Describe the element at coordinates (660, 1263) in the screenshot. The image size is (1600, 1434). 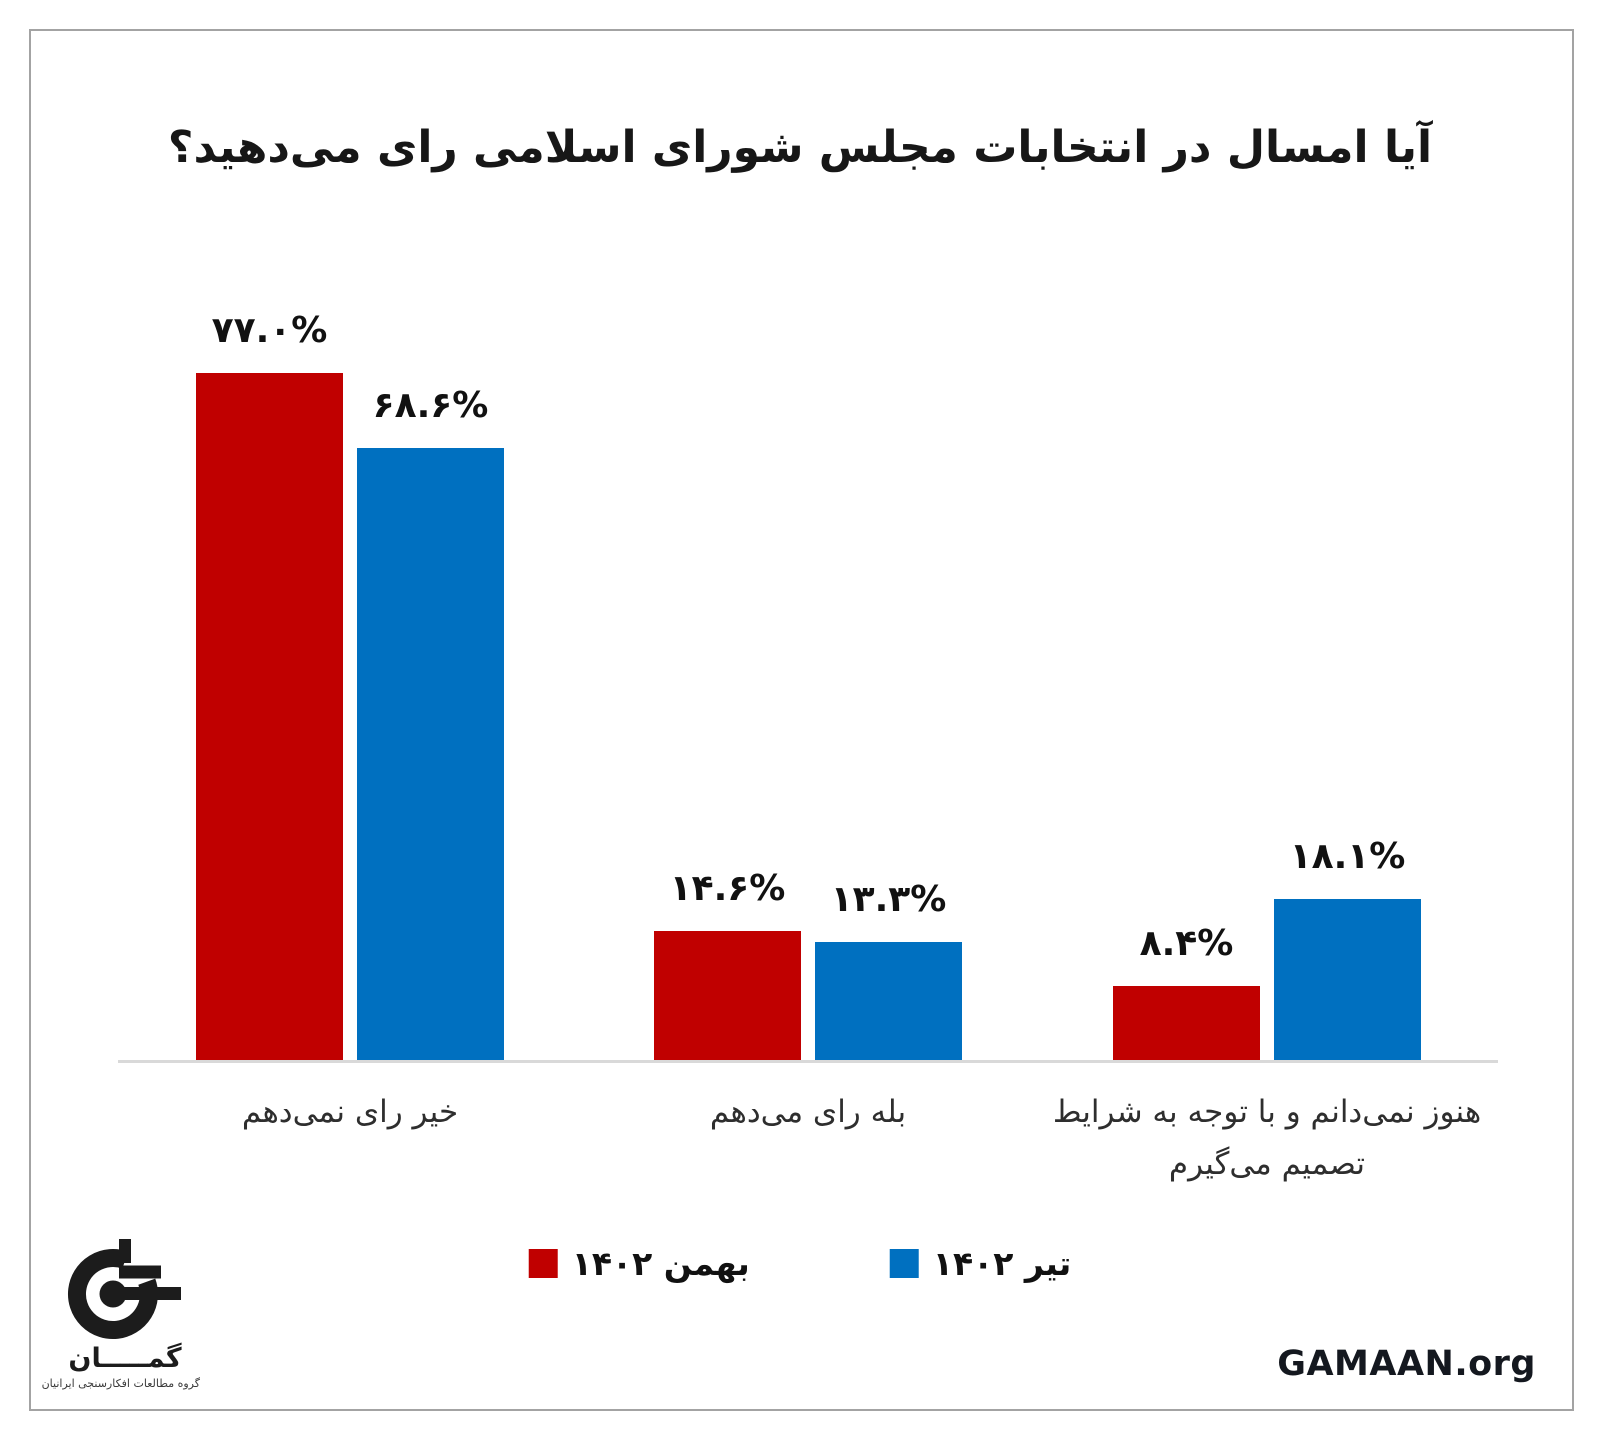
I see `legend-label-bahman-1402: بهمن ۱۴۰۲` at that location.